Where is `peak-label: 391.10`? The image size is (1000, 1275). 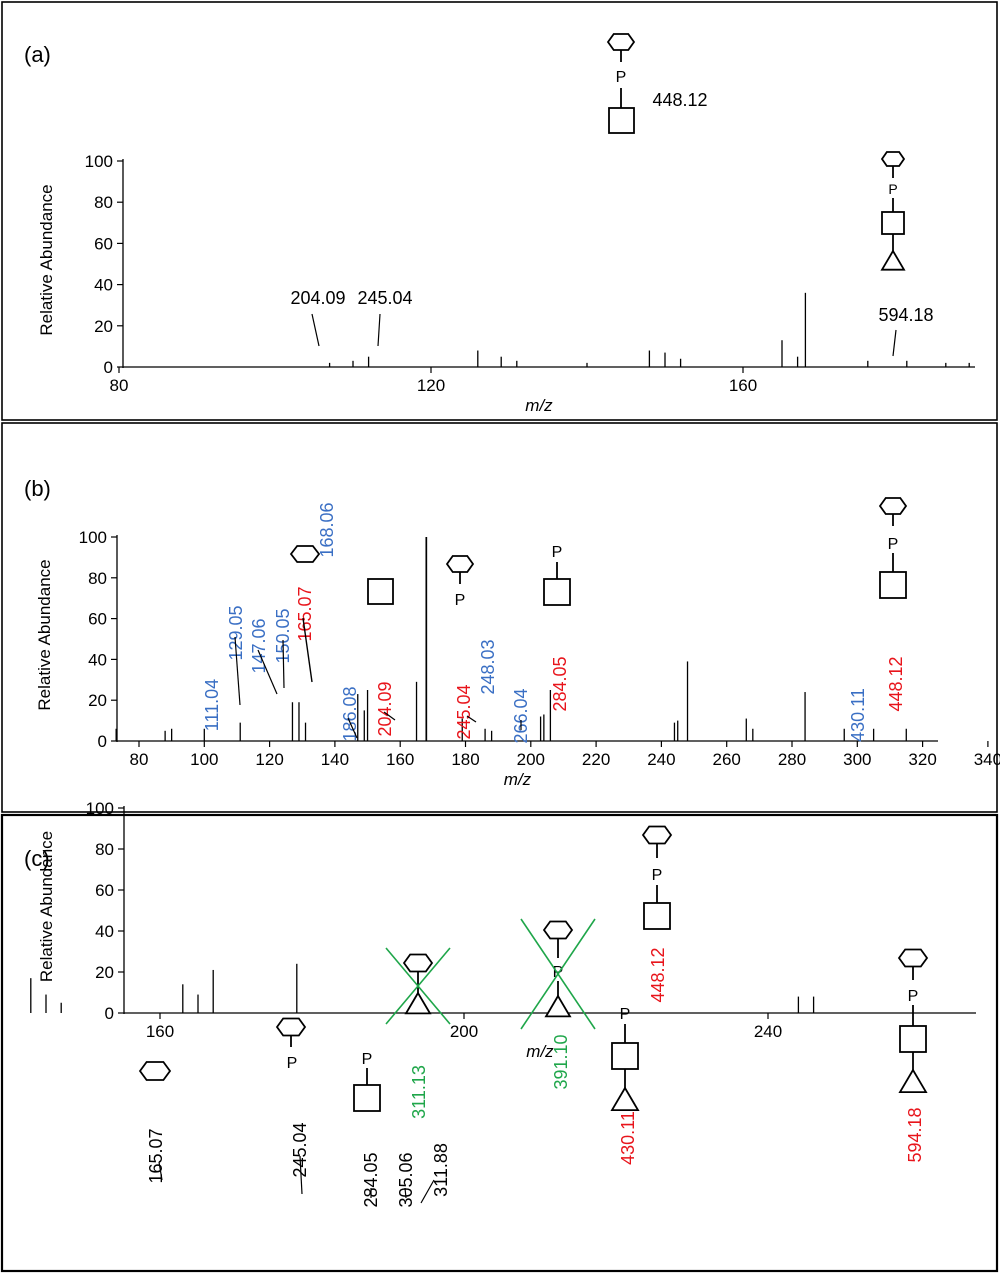
peak-label: 391.10 is located at coordinates (561, 1061).